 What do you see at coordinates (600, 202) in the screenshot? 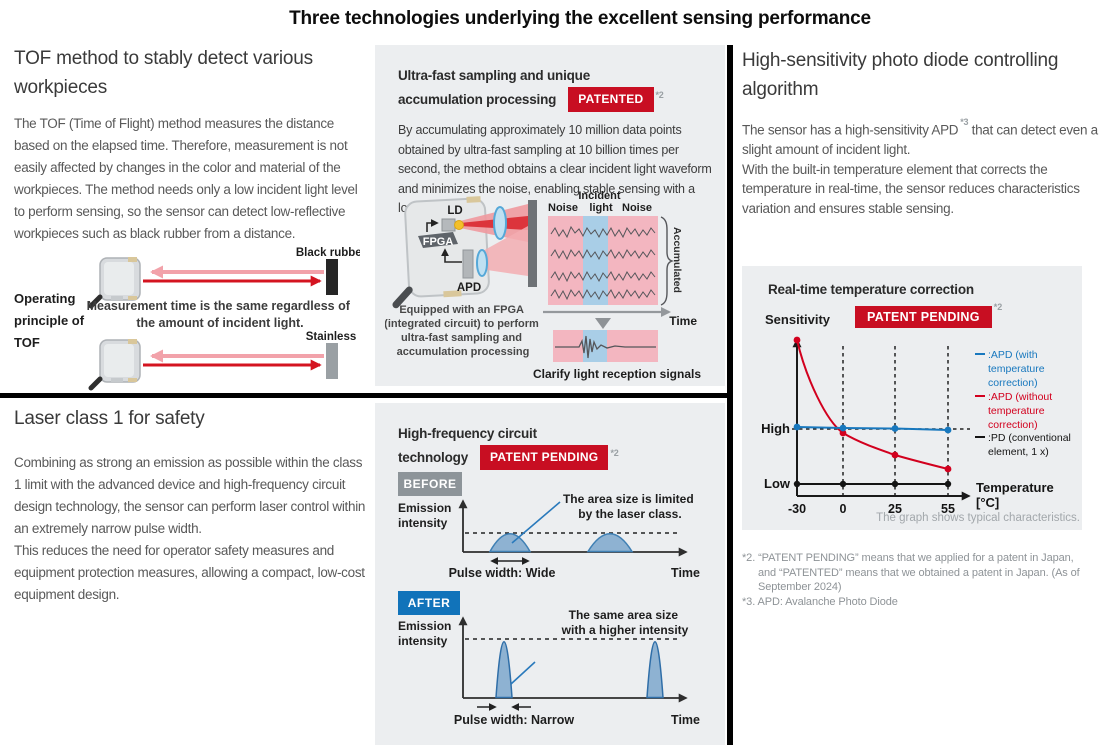
I see `incident-light-label: Incident light` at bounding box center [600, 202].